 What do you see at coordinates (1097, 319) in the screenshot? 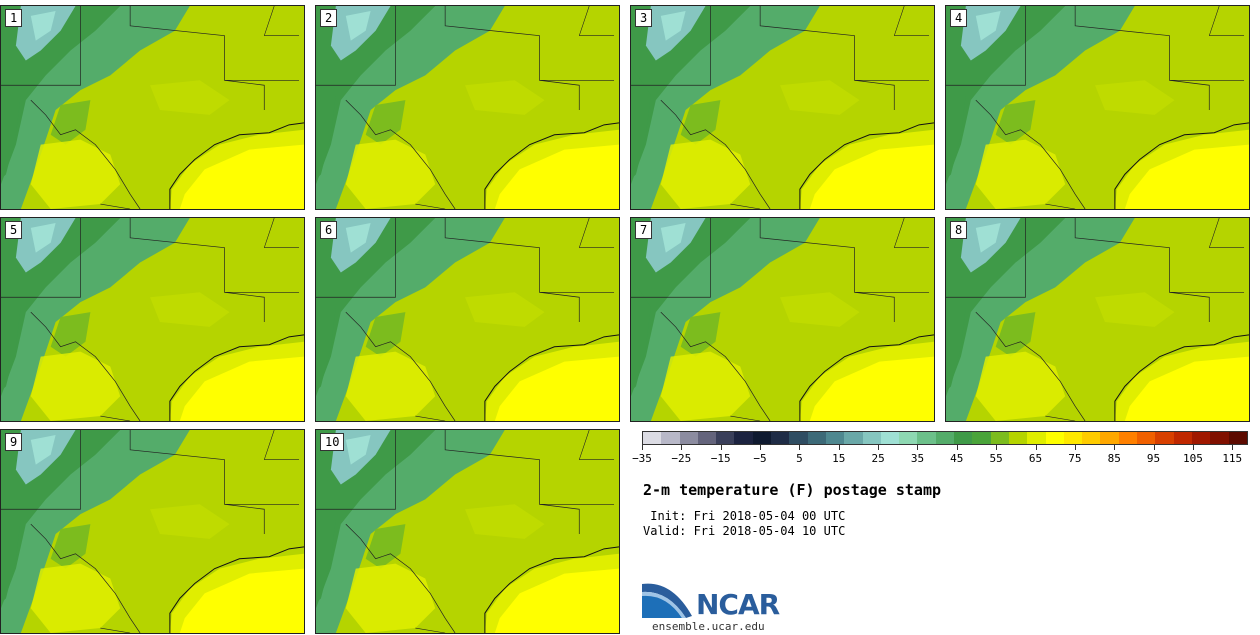
I see `member-map-8: 8` at bounding box center [1097, 319].